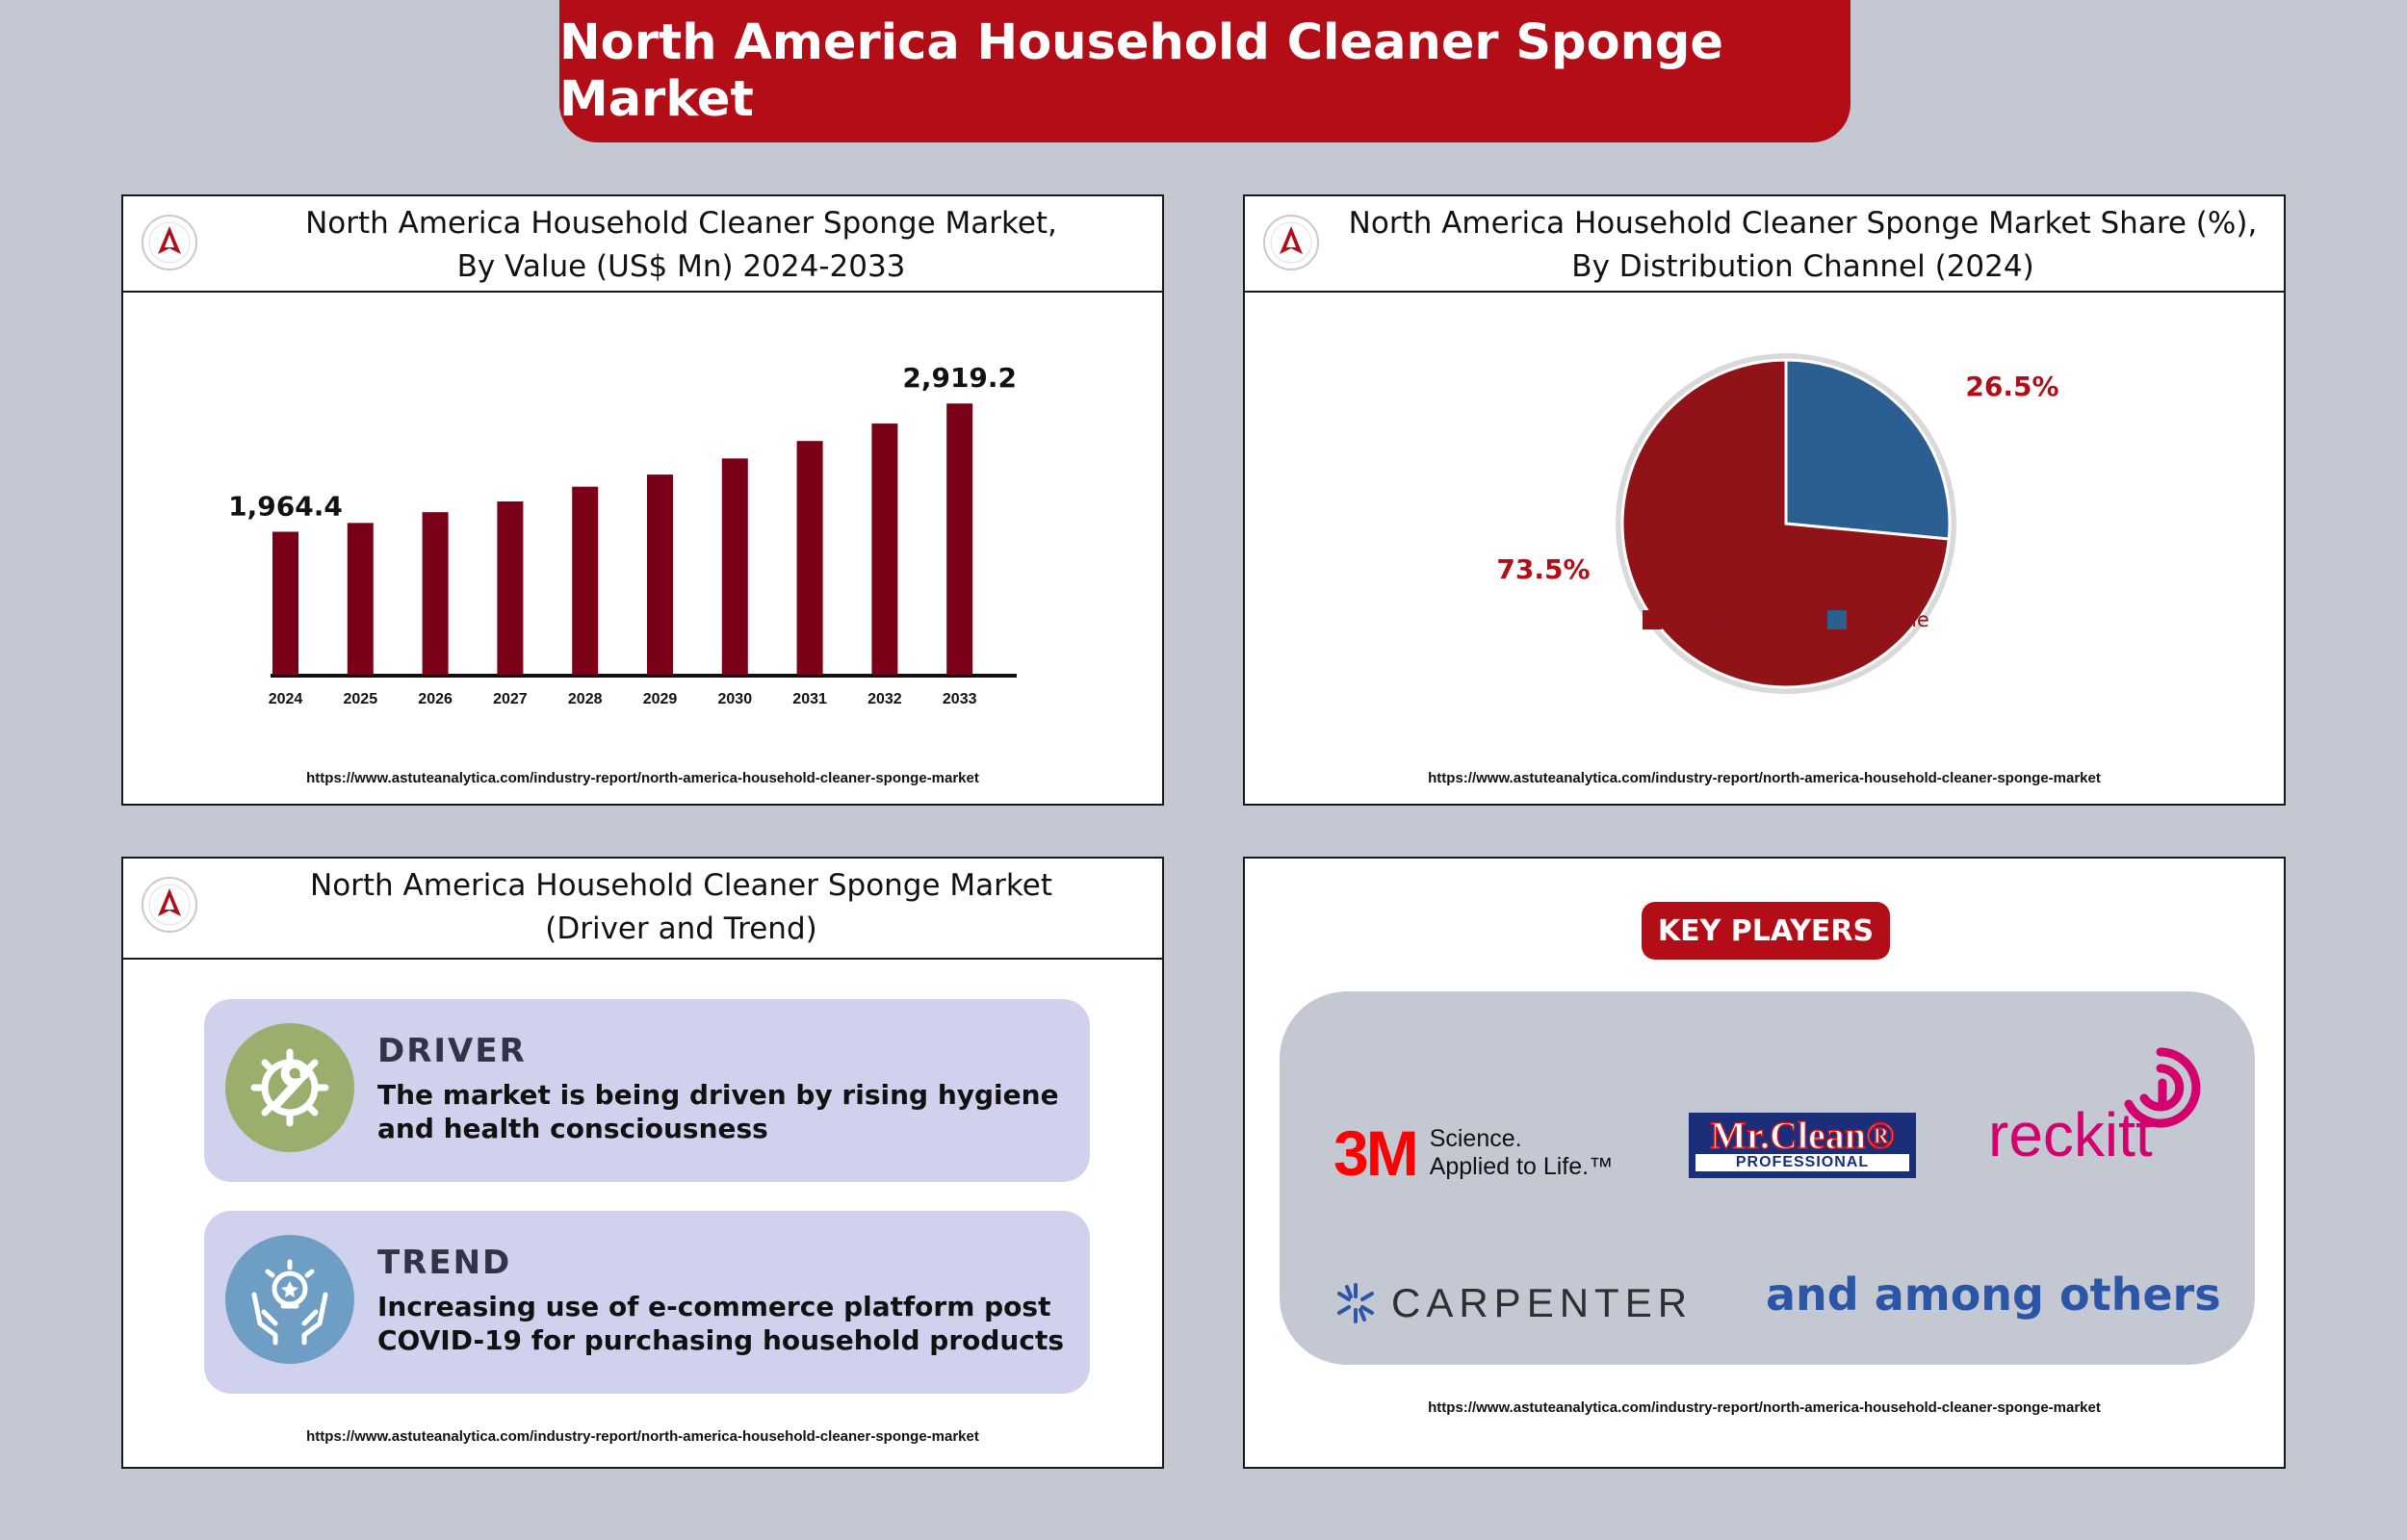 The height and width of the screenshot is (1540, 2407). I want to click on tagline-line: Science., so click(1475, 1138).